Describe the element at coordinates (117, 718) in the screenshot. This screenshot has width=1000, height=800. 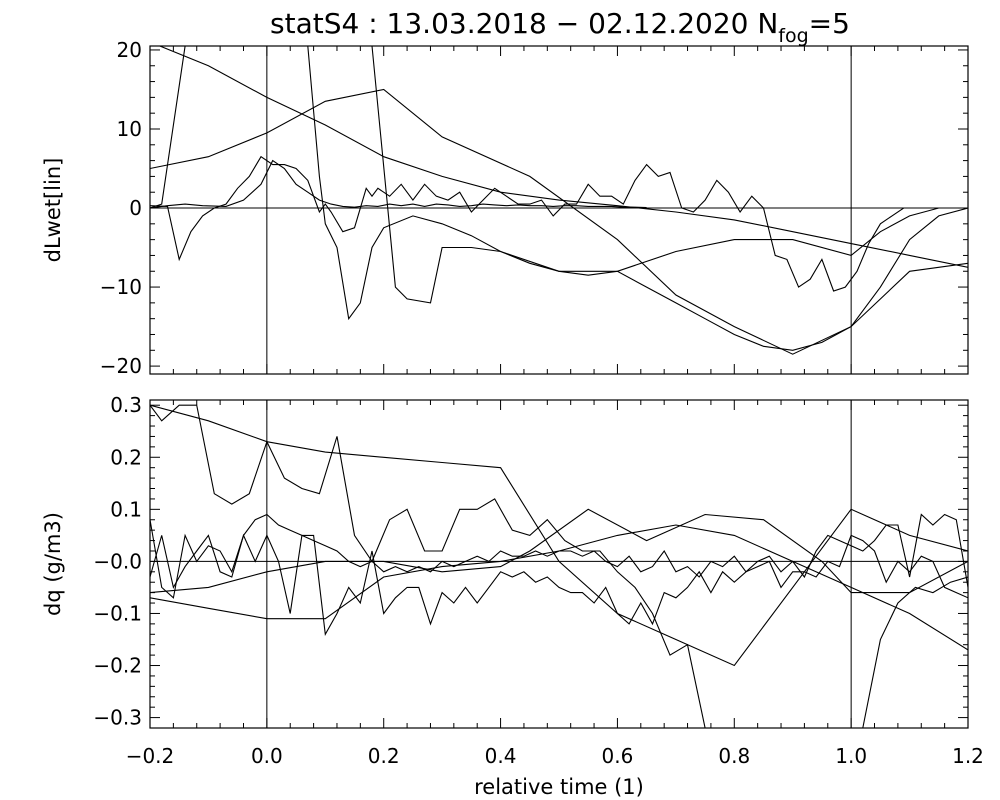
I see `dq-y-tick-label: −0.3` at that location.